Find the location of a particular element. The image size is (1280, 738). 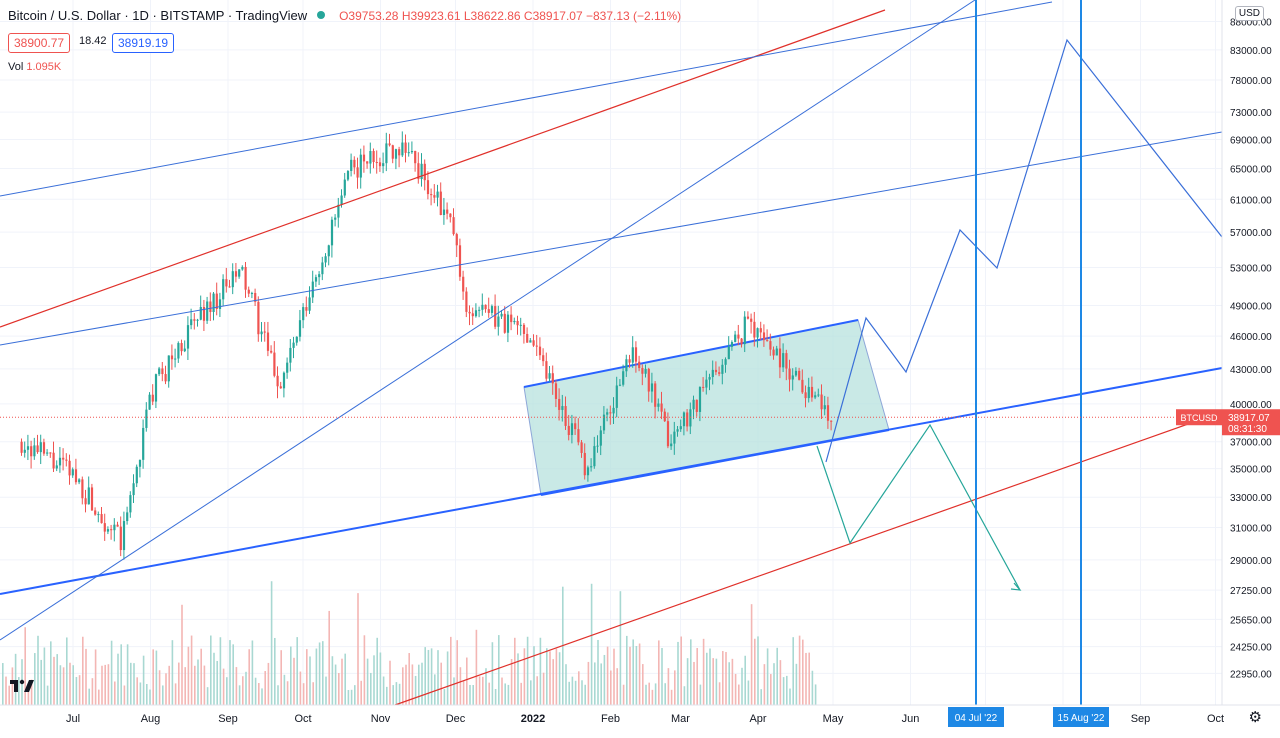

price-tick: 43000.00 is located at coordinates (1251, 370).